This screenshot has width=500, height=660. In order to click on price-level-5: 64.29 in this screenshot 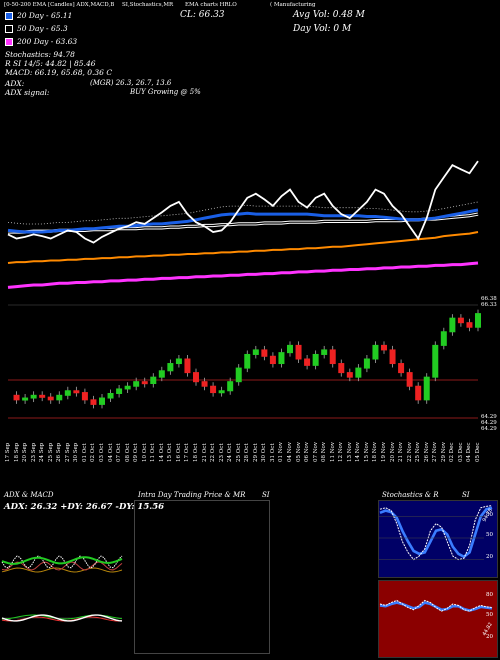, I will do `click(489, 429)`.